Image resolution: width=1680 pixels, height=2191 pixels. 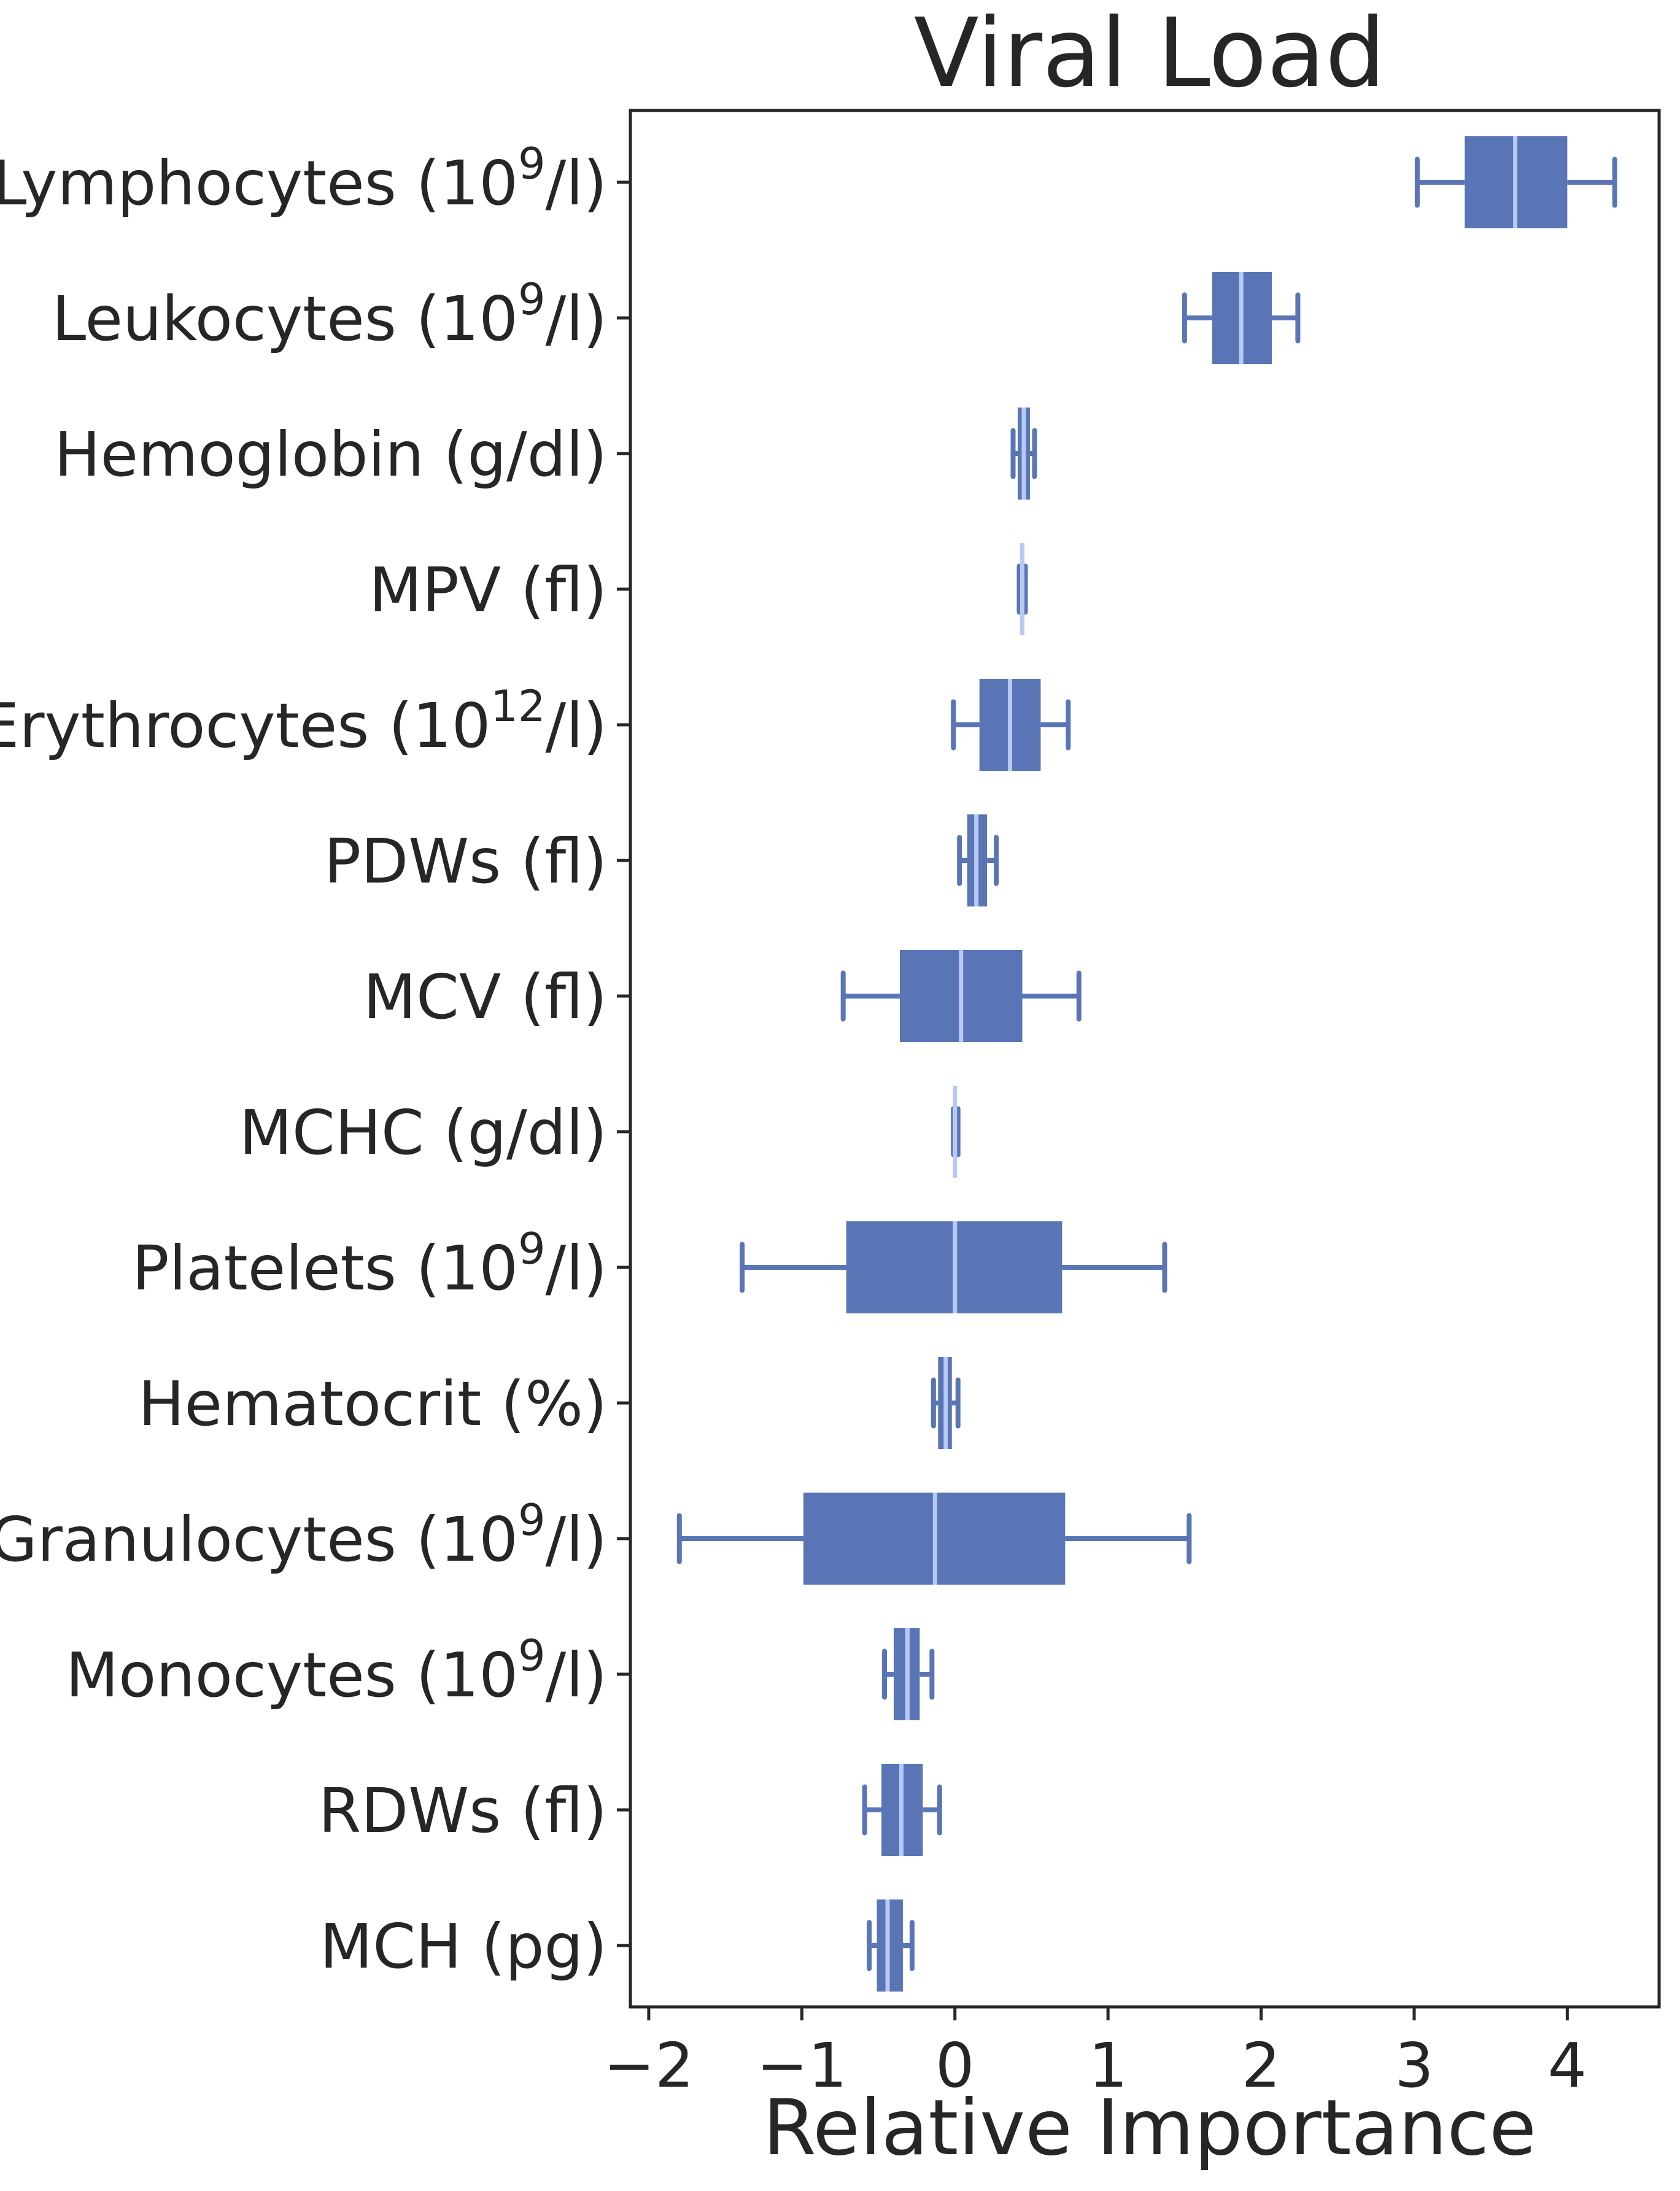 What do you see at coordinates (303, 1535) in the screenshot?
I see `y-tick-label-10: Granulocytes (109/l)` at bounding box center [303, 1535].